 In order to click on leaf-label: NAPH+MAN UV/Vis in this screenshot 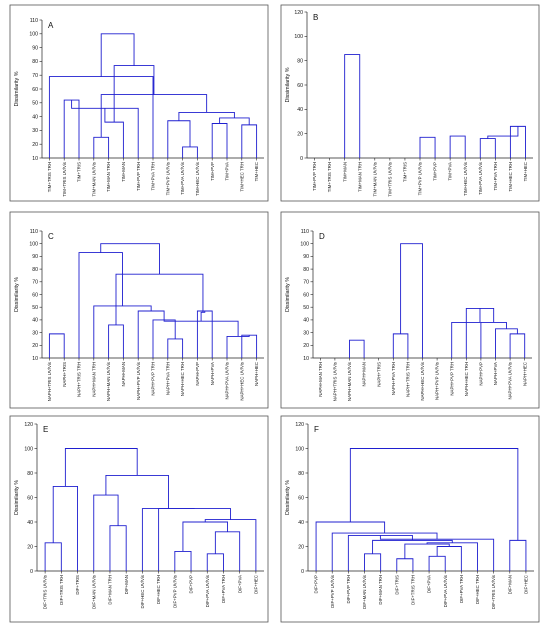, I will do `click(108, 381)`.